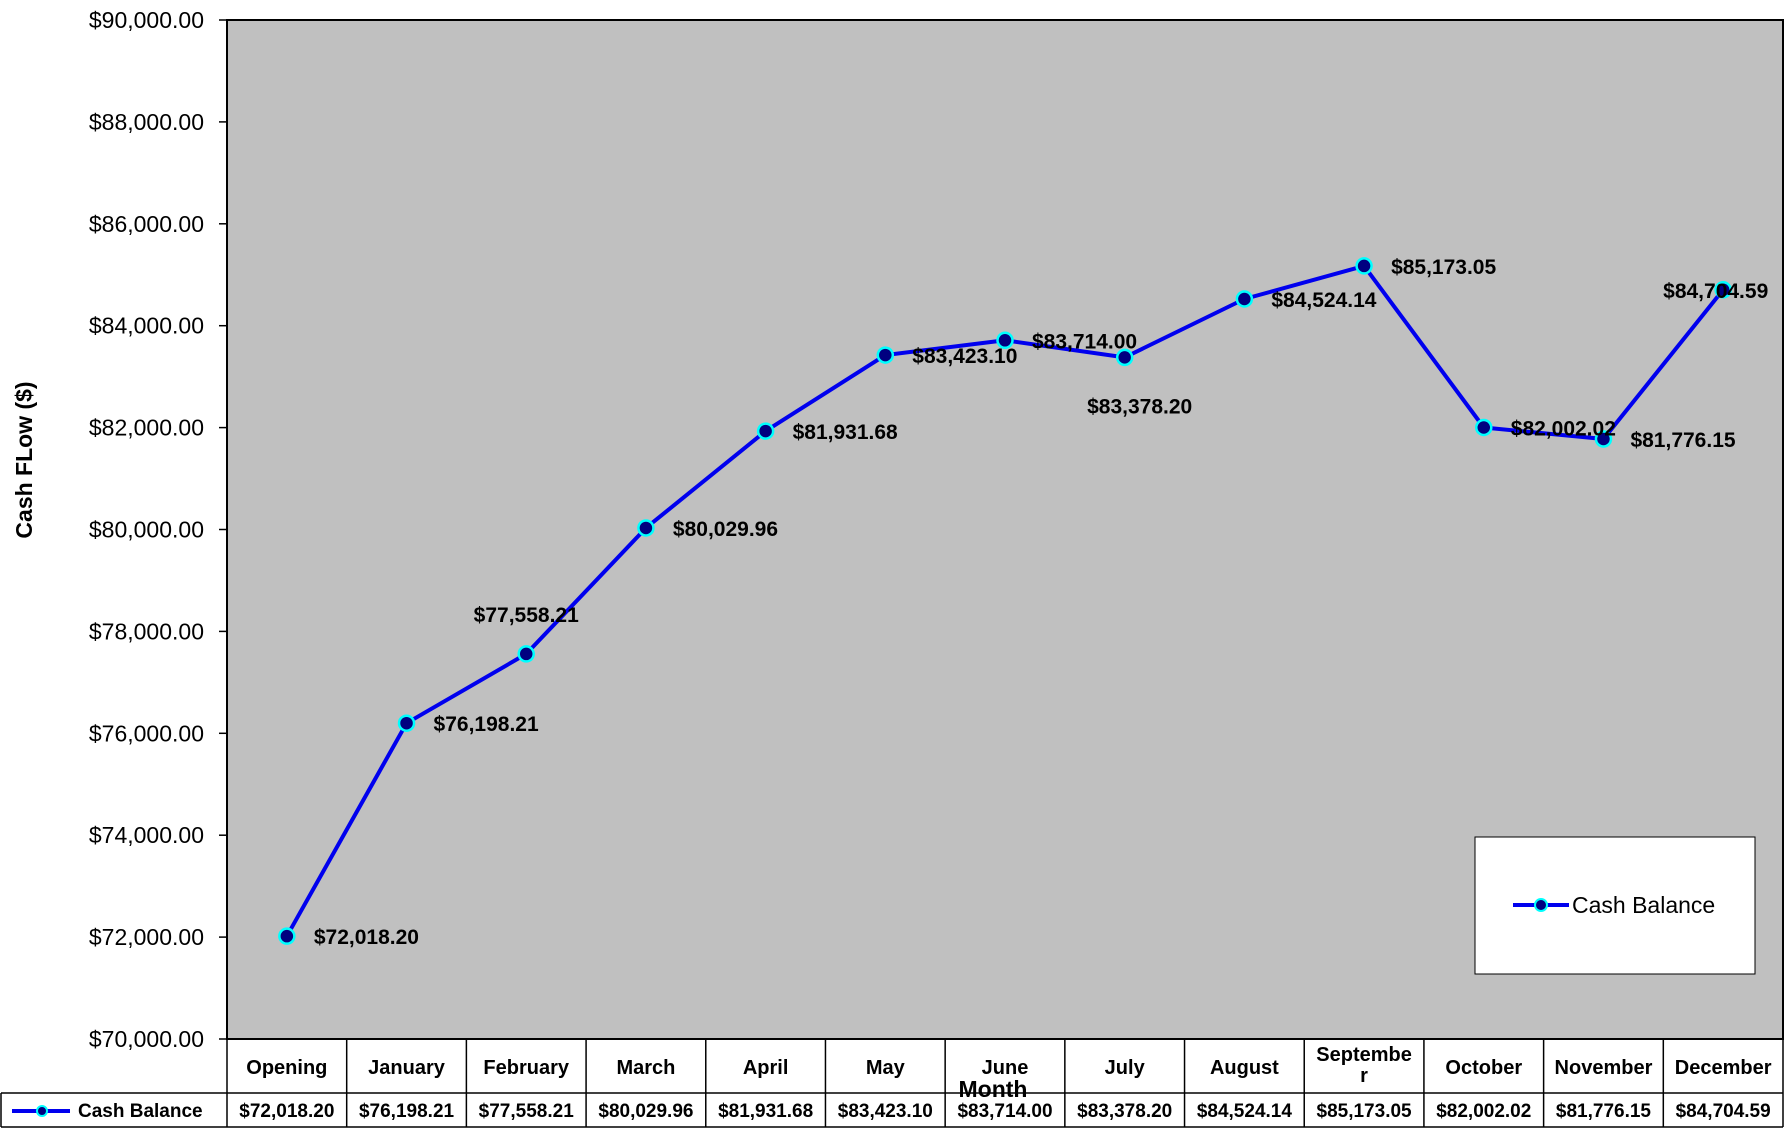  I want to click on x-category-label: June, so click(1005, 1068).